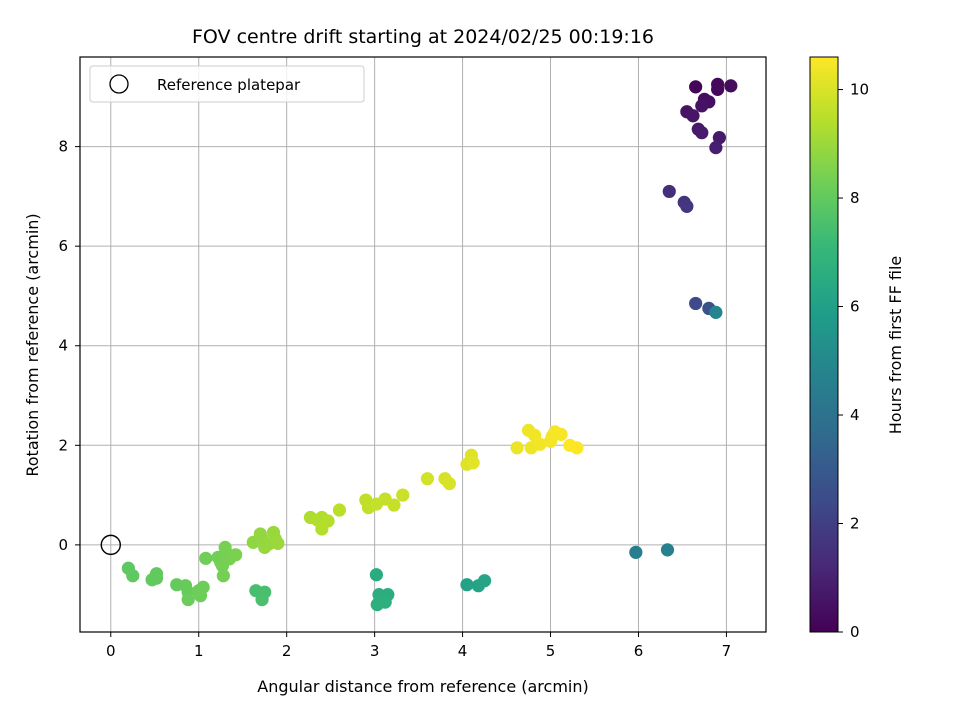 Image resolution: width=960 pixels, height=720 pixels. What do you see at coordinates (119, 84) in the screenshot?
I see `legend-reference-marker` at bounding box center [119, 84].